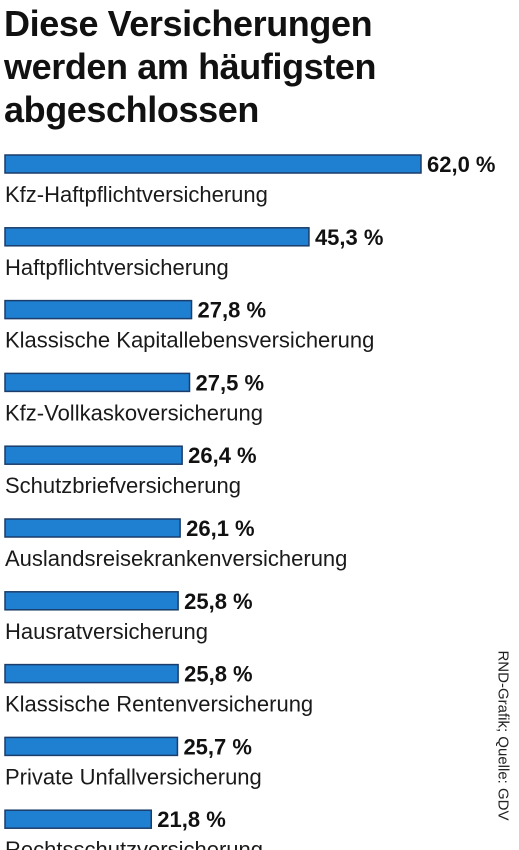 This screenshot has width=519, height=850. Describe the element at coordinates (222, 455) in the screenshot. I see `bar-value-label: 26,4 %` at that location.